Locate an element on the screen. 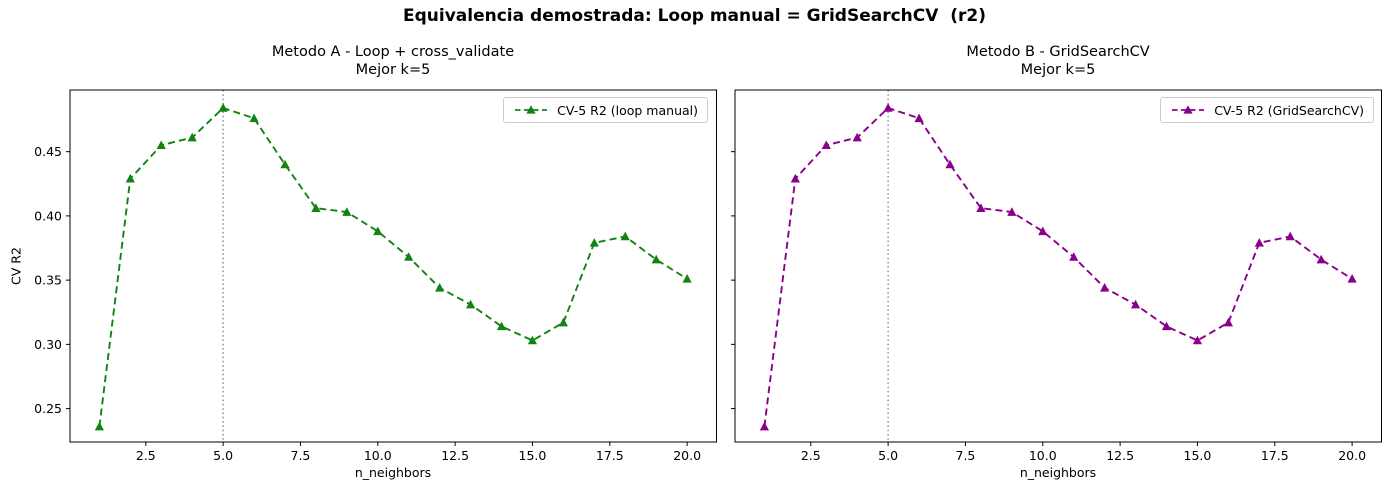  svg-text: 0.35 is located at coordinates (48, 280).